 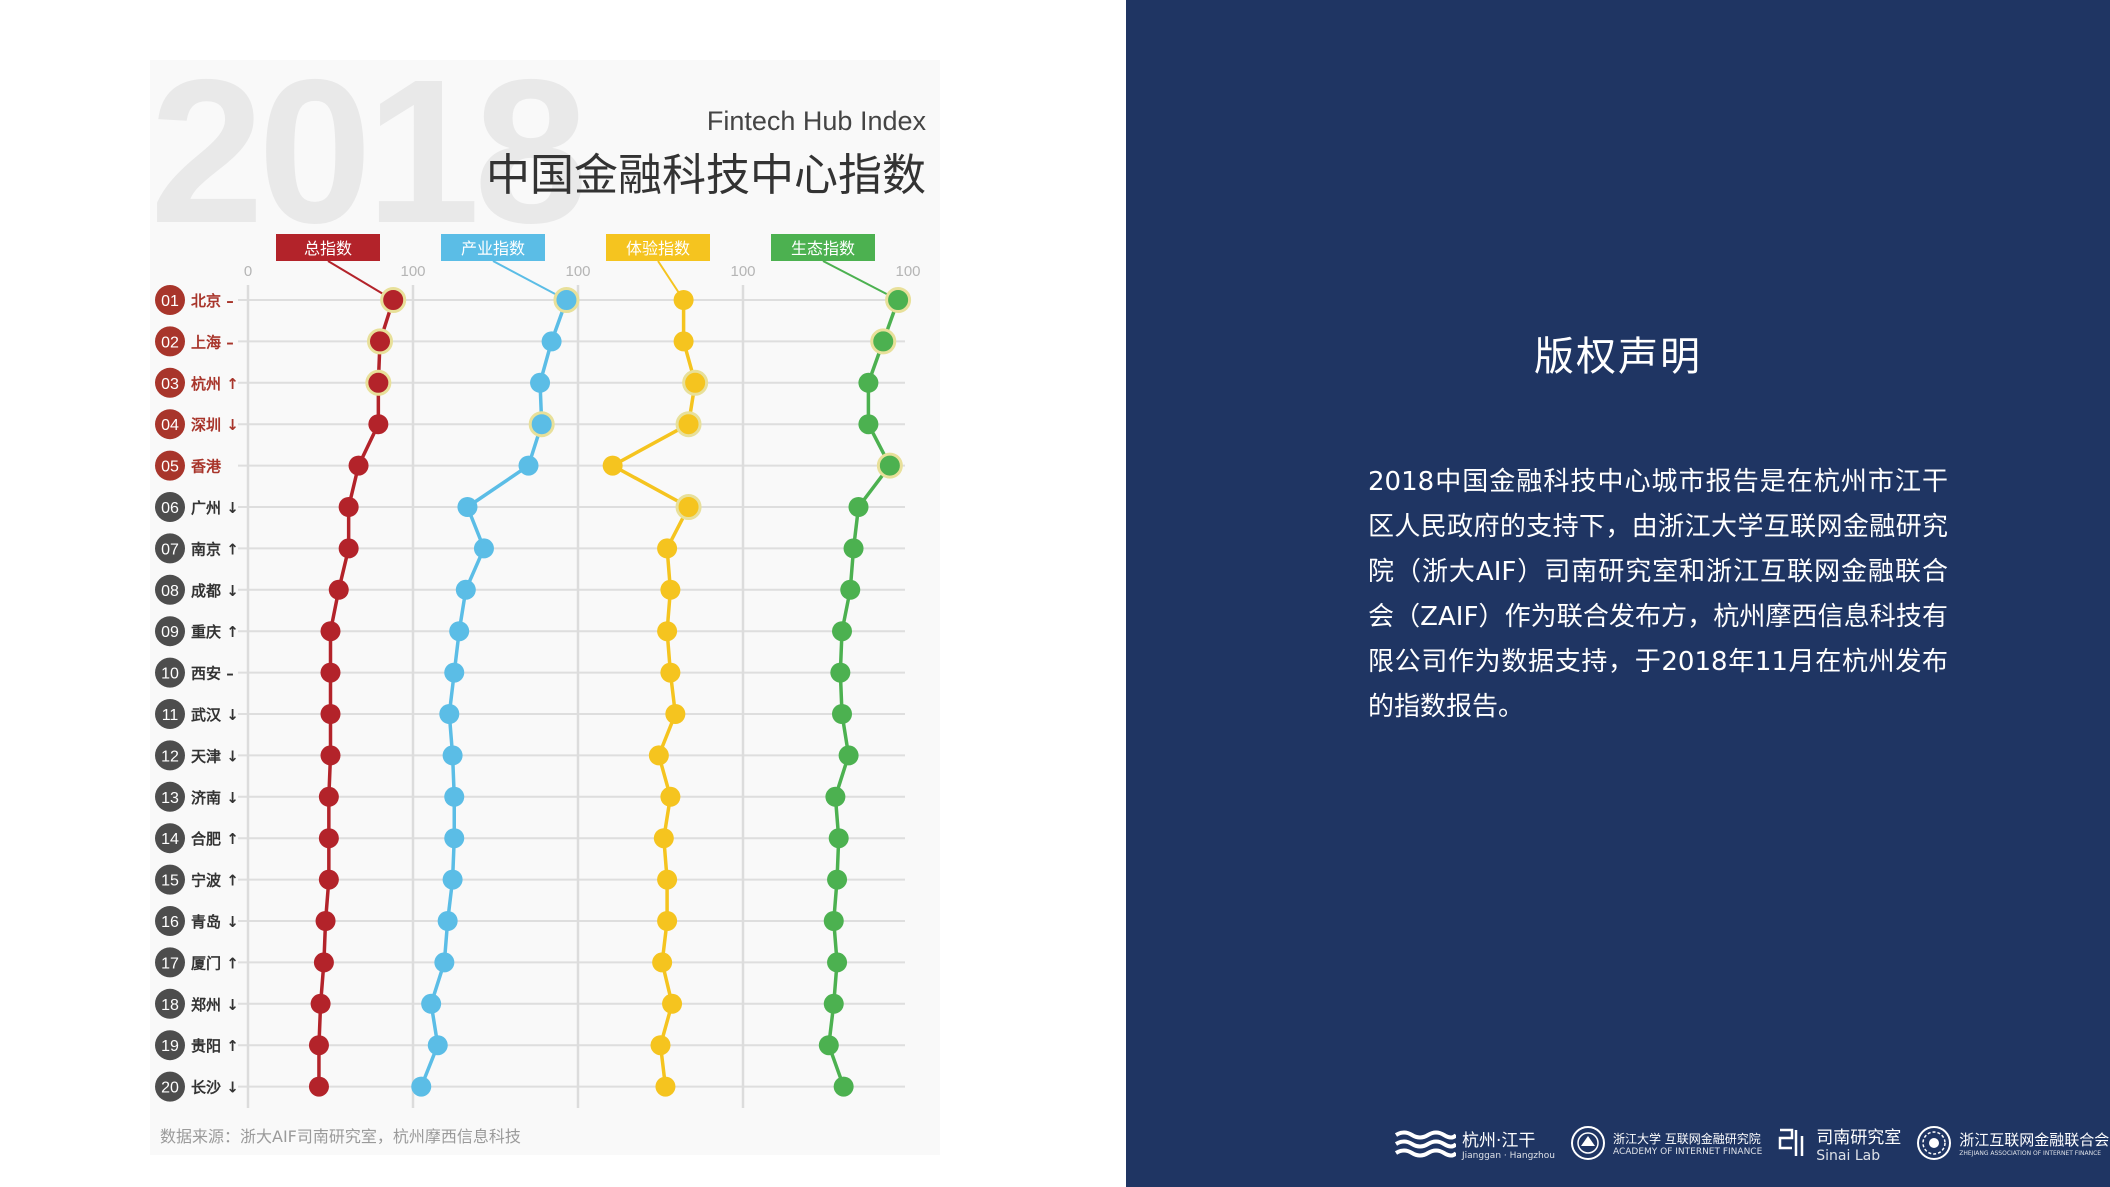 What do you see at coordinates (215, 384) in the screenshot?
I see `city-label: 杭州 ↑` at bounding box center [215, 384].